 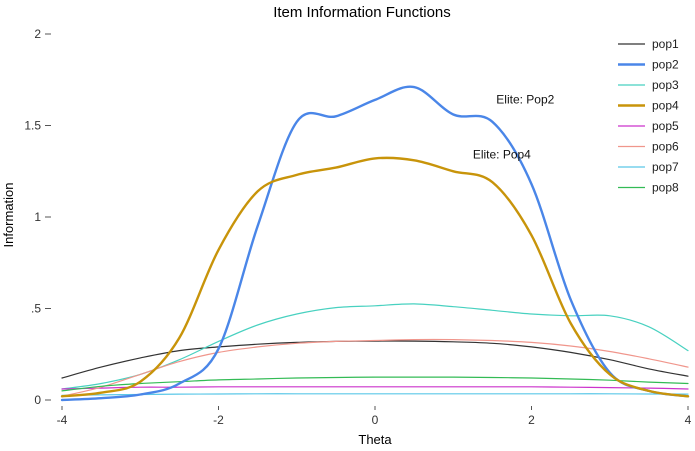 I want to click on legend-label-pop5: pop5, so click(x=665, y=126).